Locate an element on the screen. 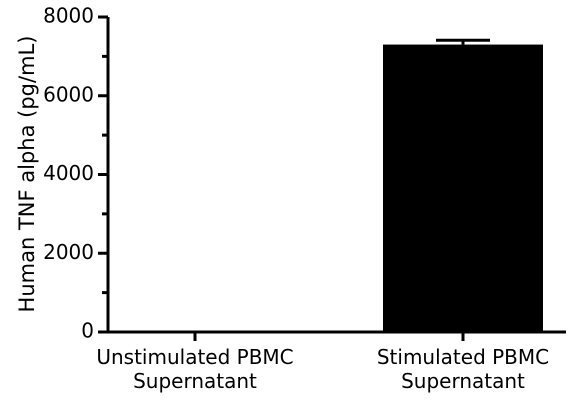 The width and height of the screenshot is (574, 402). category-label: Stimulated PBMC is located at coordinates (463, 357).